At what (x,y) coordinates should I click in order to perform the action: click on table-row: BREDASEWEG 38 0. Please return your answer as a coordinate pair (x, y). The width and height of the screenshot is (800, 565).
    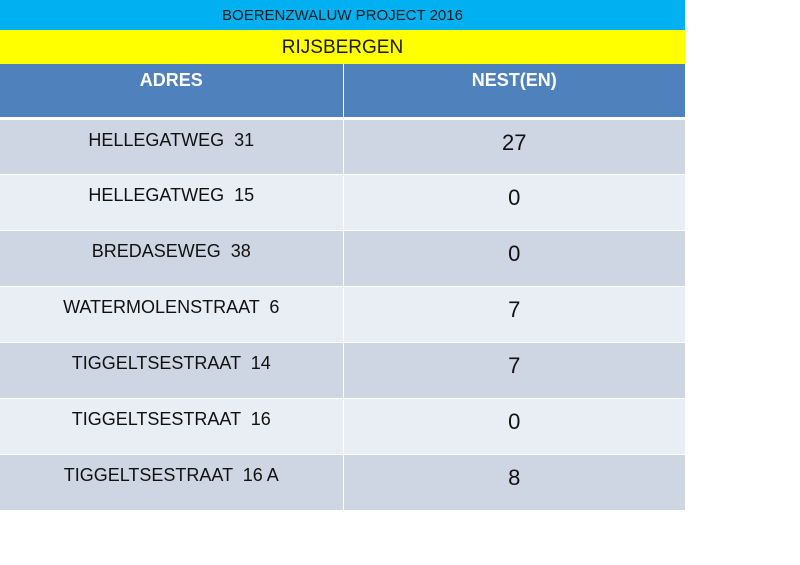
    Looking at the image, I should click on (342, 258).